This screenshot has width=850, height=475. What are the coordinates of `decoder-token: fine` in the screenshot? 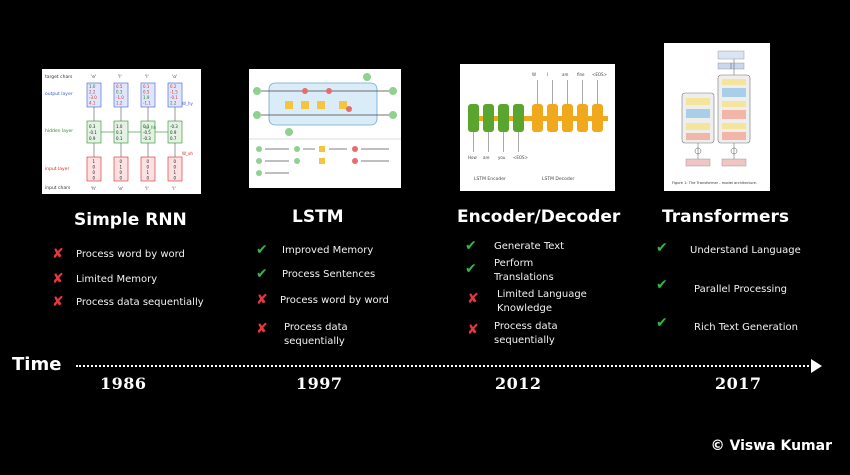 It's located at (581, 74).